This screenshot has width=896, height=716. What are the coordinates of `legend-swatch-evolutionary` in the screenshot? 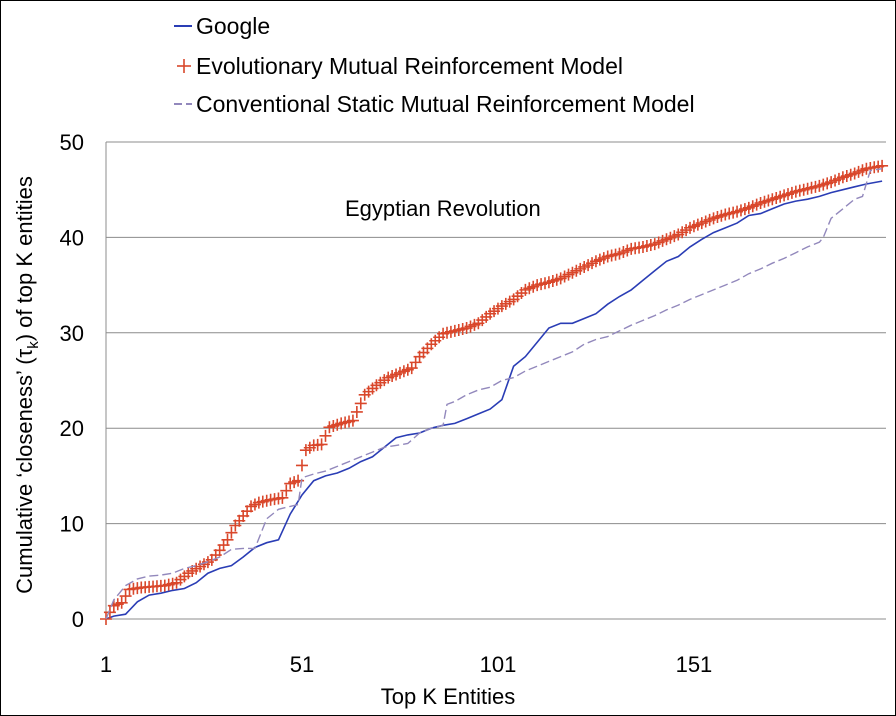 It's located at (184, 66).